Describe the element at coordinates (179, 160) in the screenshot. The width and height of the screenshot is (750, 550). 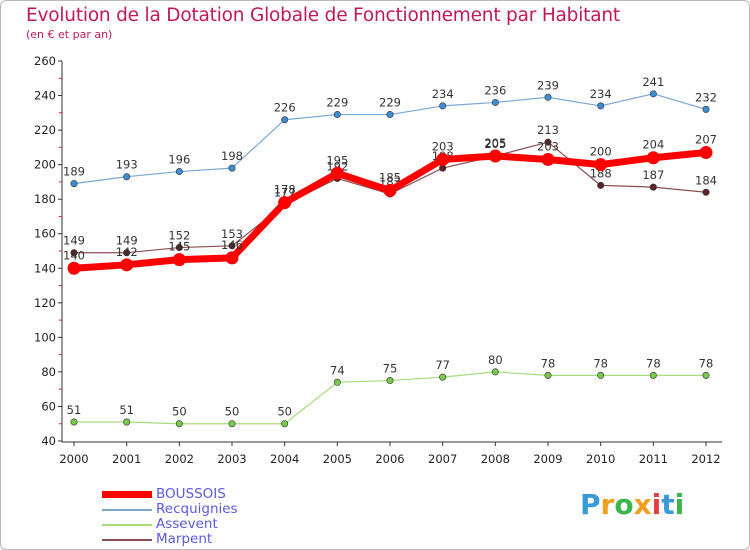
I see `data-label-recquignies: 196` at that location.